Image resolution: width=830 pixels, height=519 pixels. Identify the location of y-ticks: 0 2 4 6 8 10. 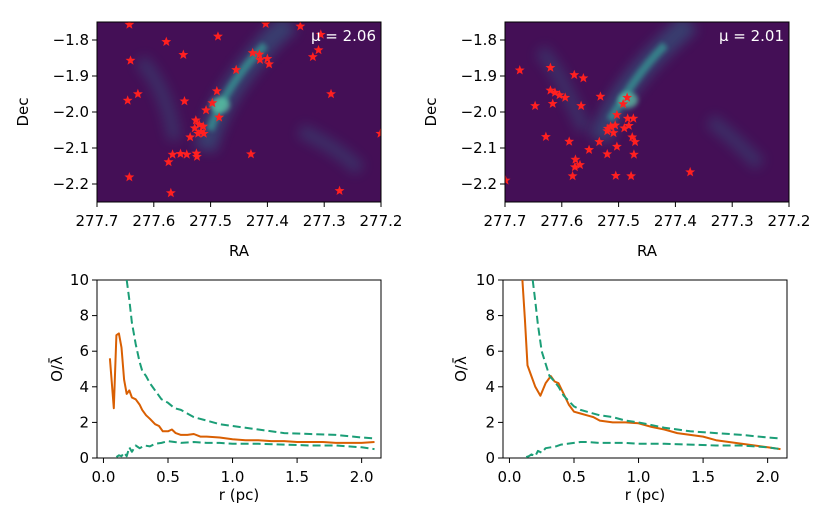
(83, 369).